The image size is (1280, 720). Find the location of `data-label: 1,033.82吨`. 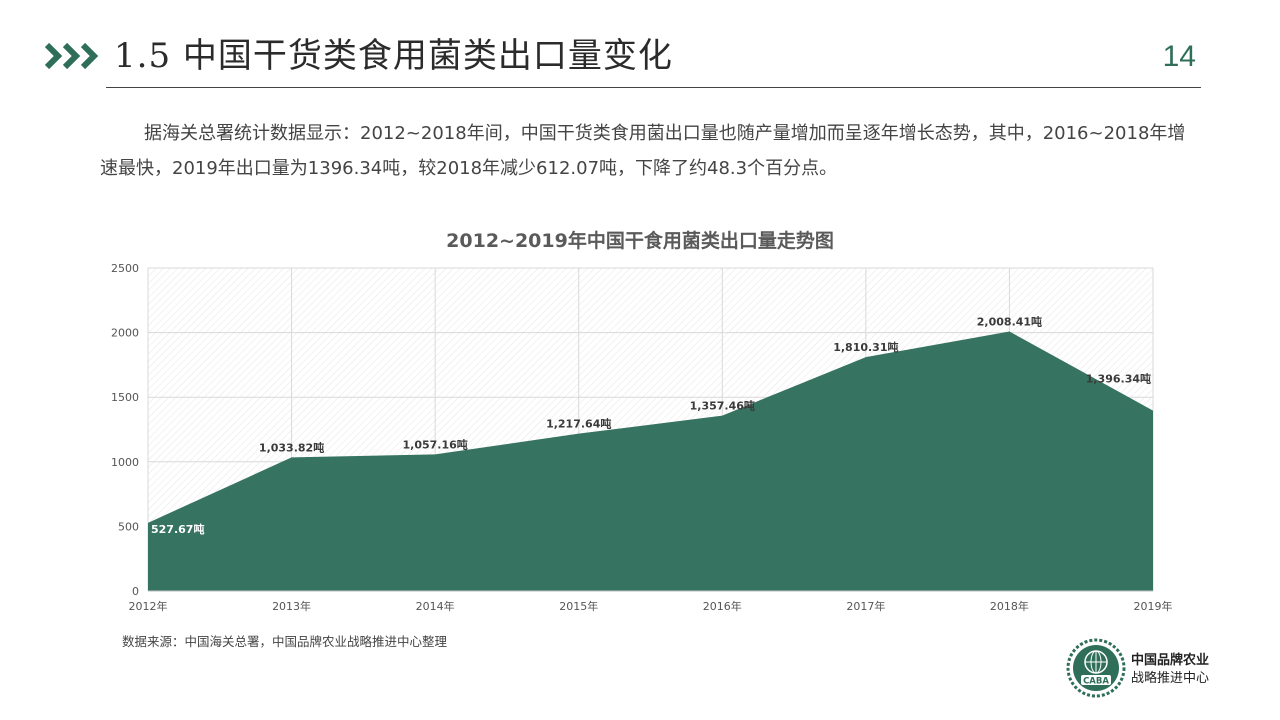

data-label: 1,033.82吨 is located at coordinates (291, 447).